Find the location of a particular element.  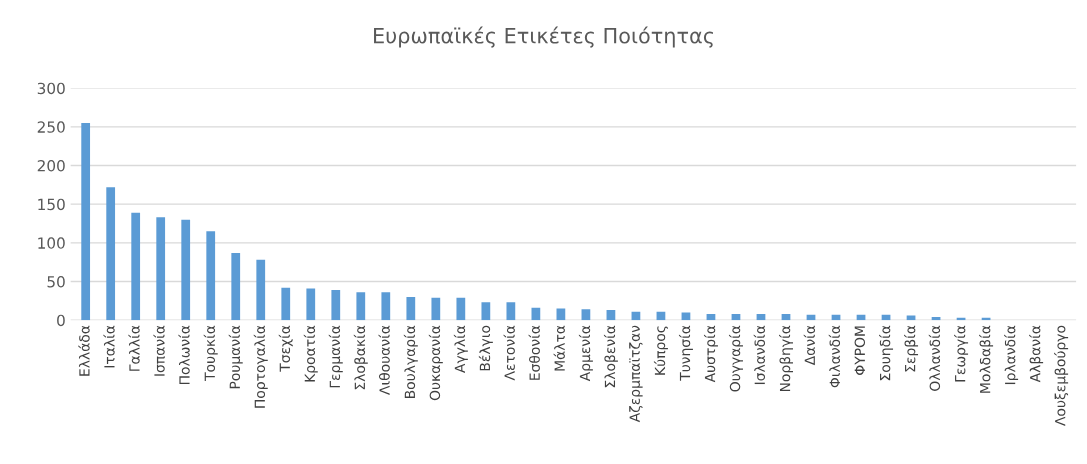

x-tick-label: Αλβανία is located at coordinates (1036, 354).